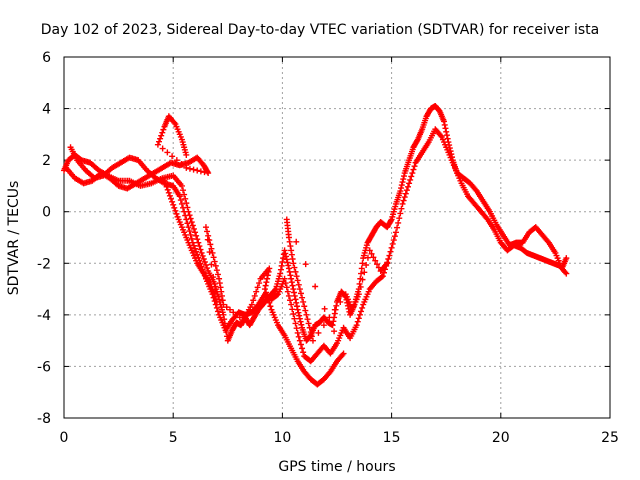  Describe the element at coordinates (44, 316) in the screenshot. I see `y-tick-label: -4` at that location.